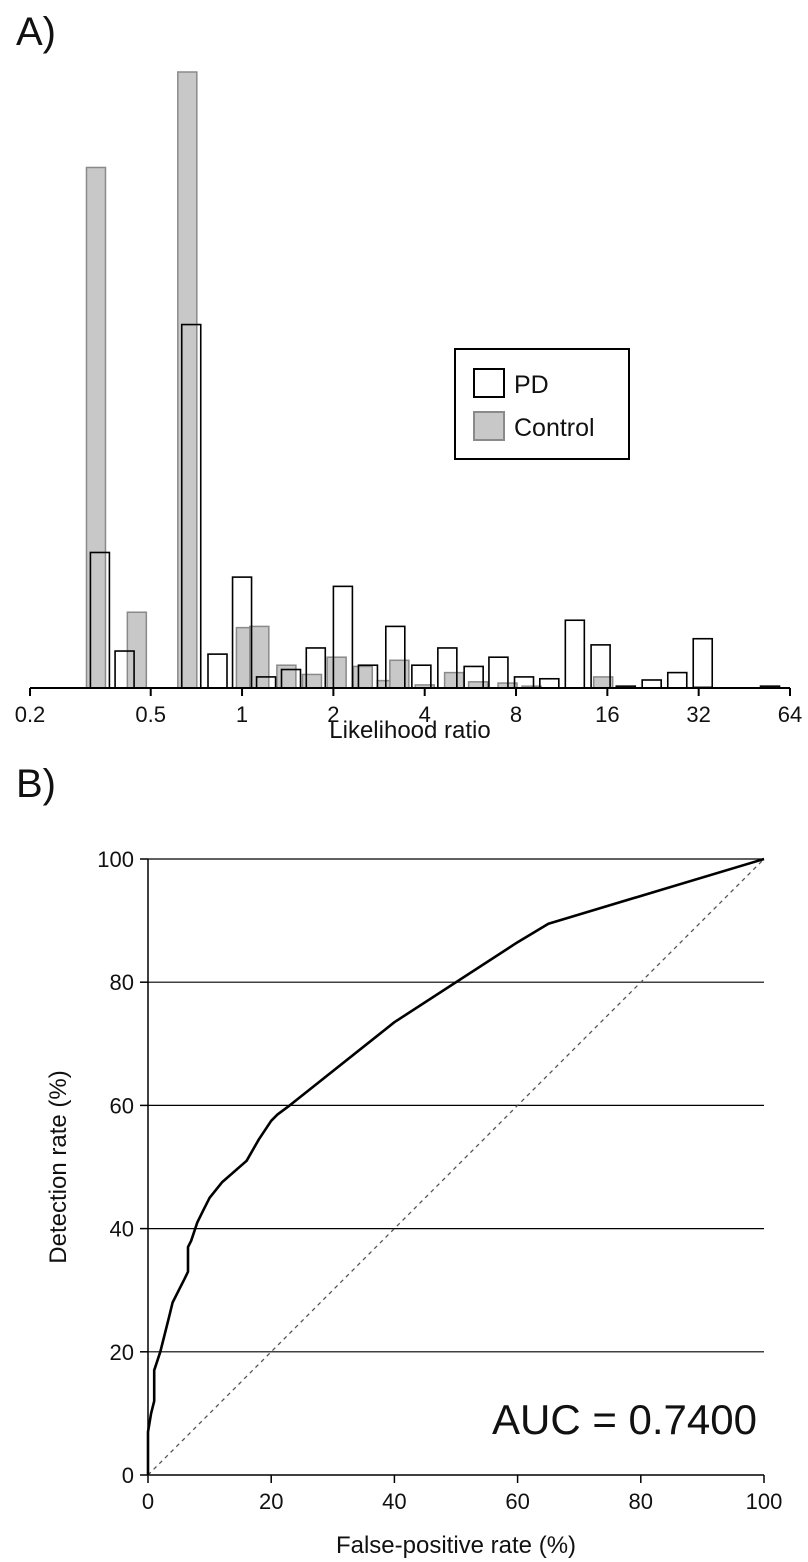 The width and height of the screenshot is (808, 1562). I want to click on panel-a-label: A), so click(36, 32).